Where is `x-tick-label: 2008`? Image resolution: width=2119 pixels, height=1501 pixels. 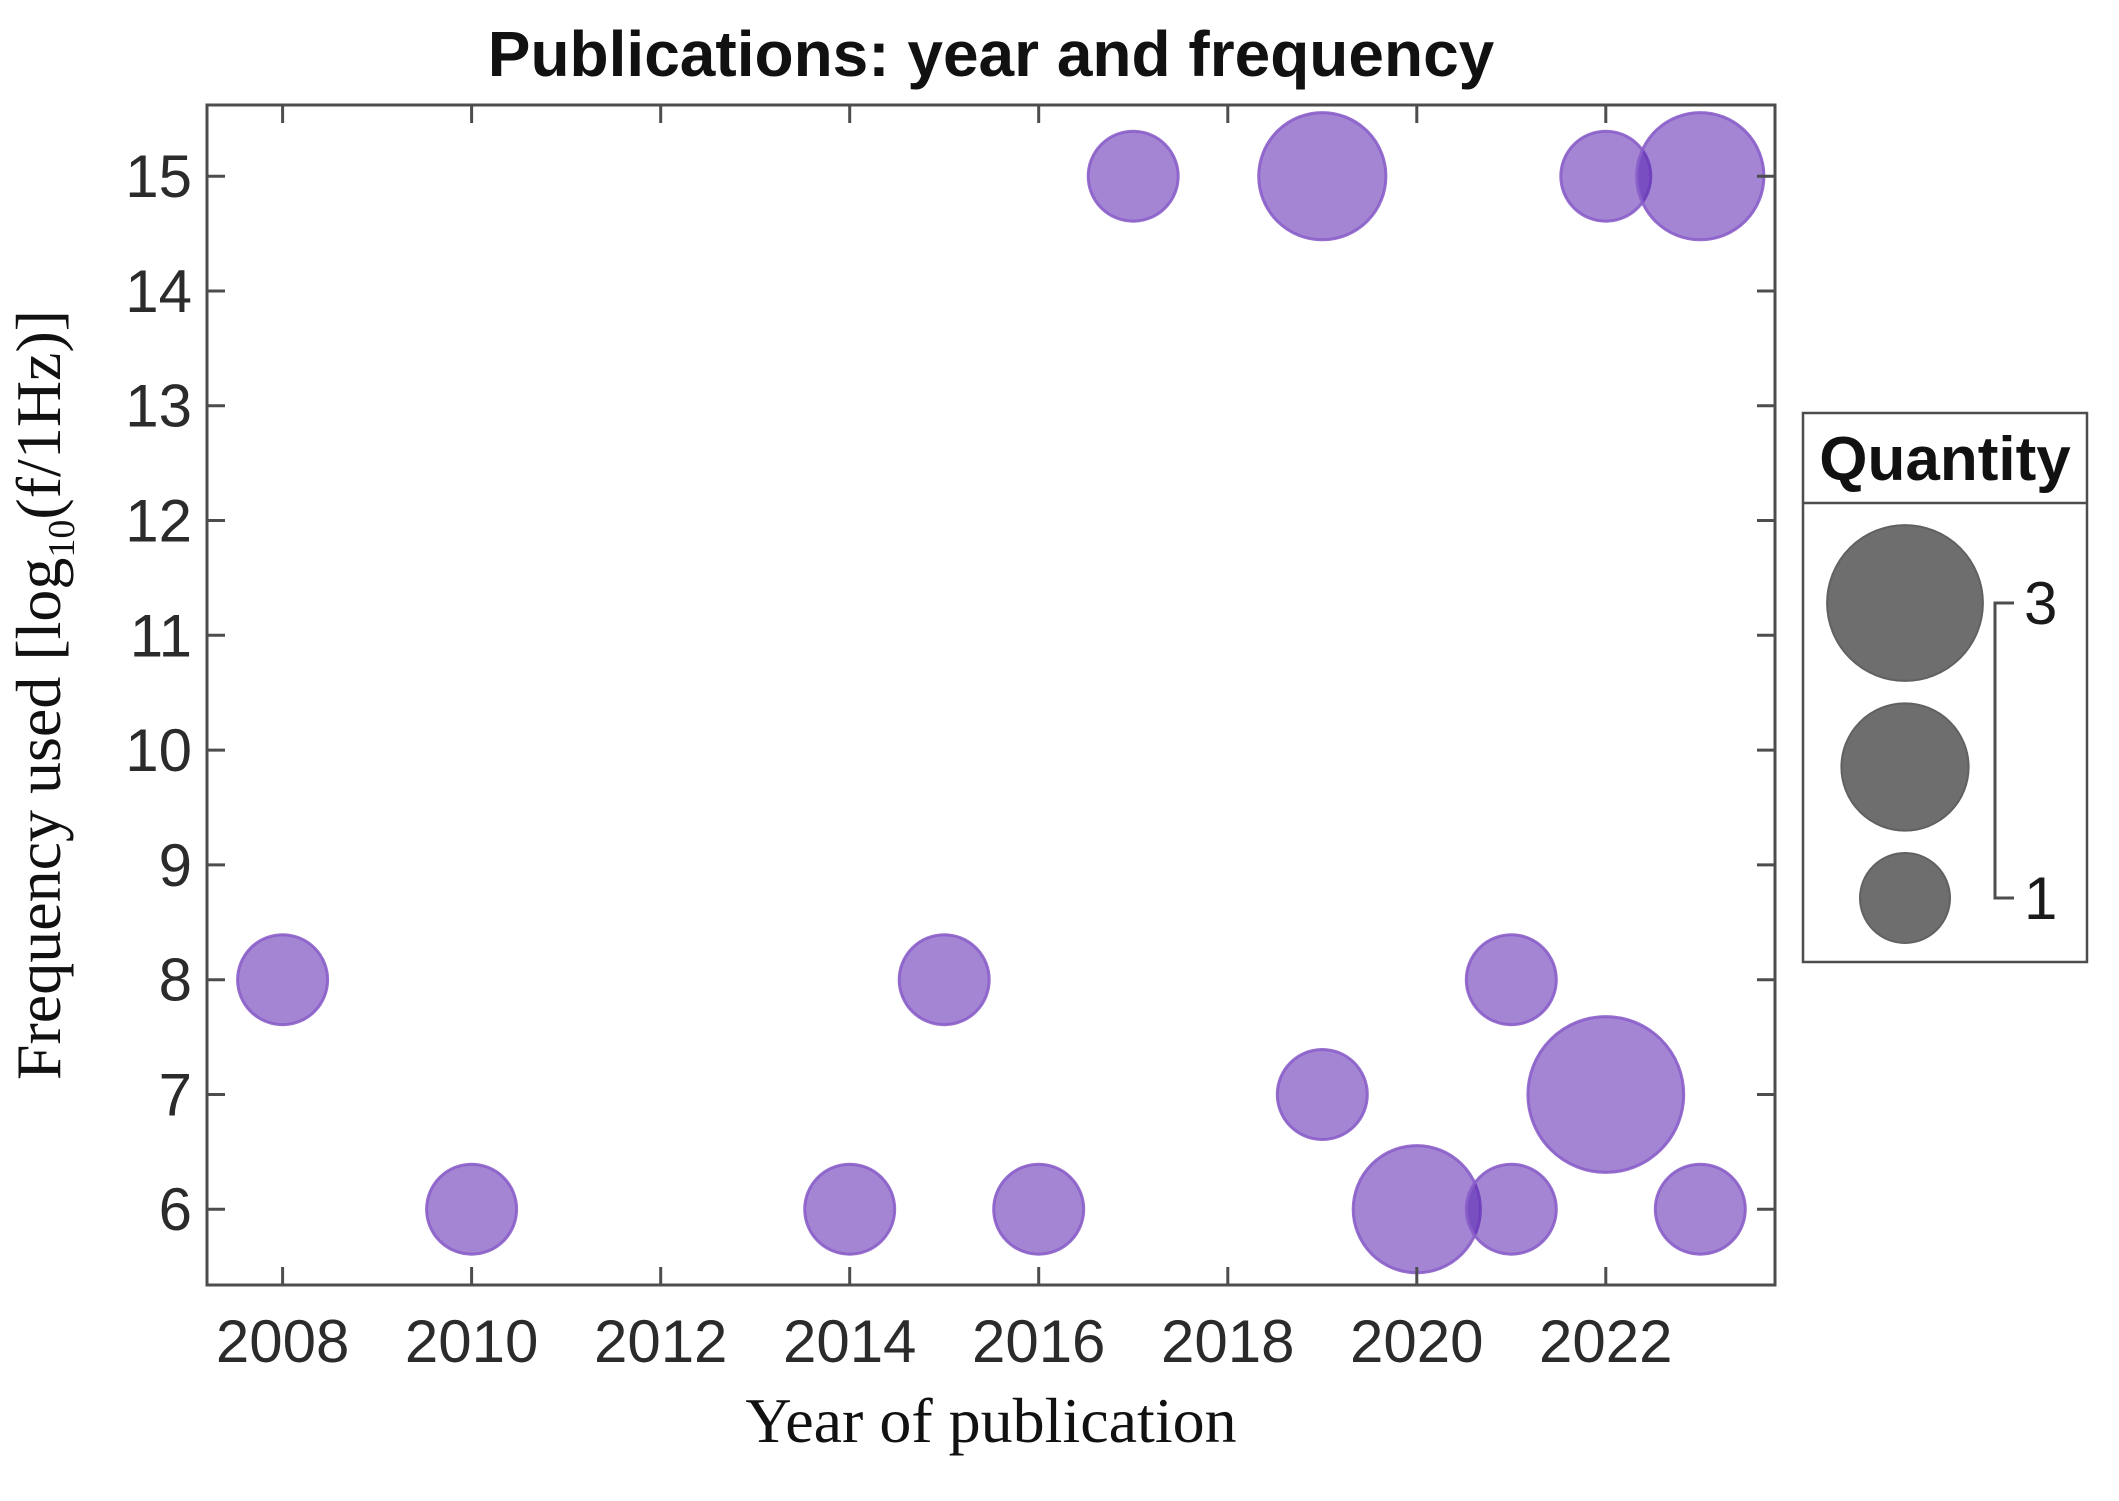 x-tick-label: 2008 is located at coordinates (282, 1341).